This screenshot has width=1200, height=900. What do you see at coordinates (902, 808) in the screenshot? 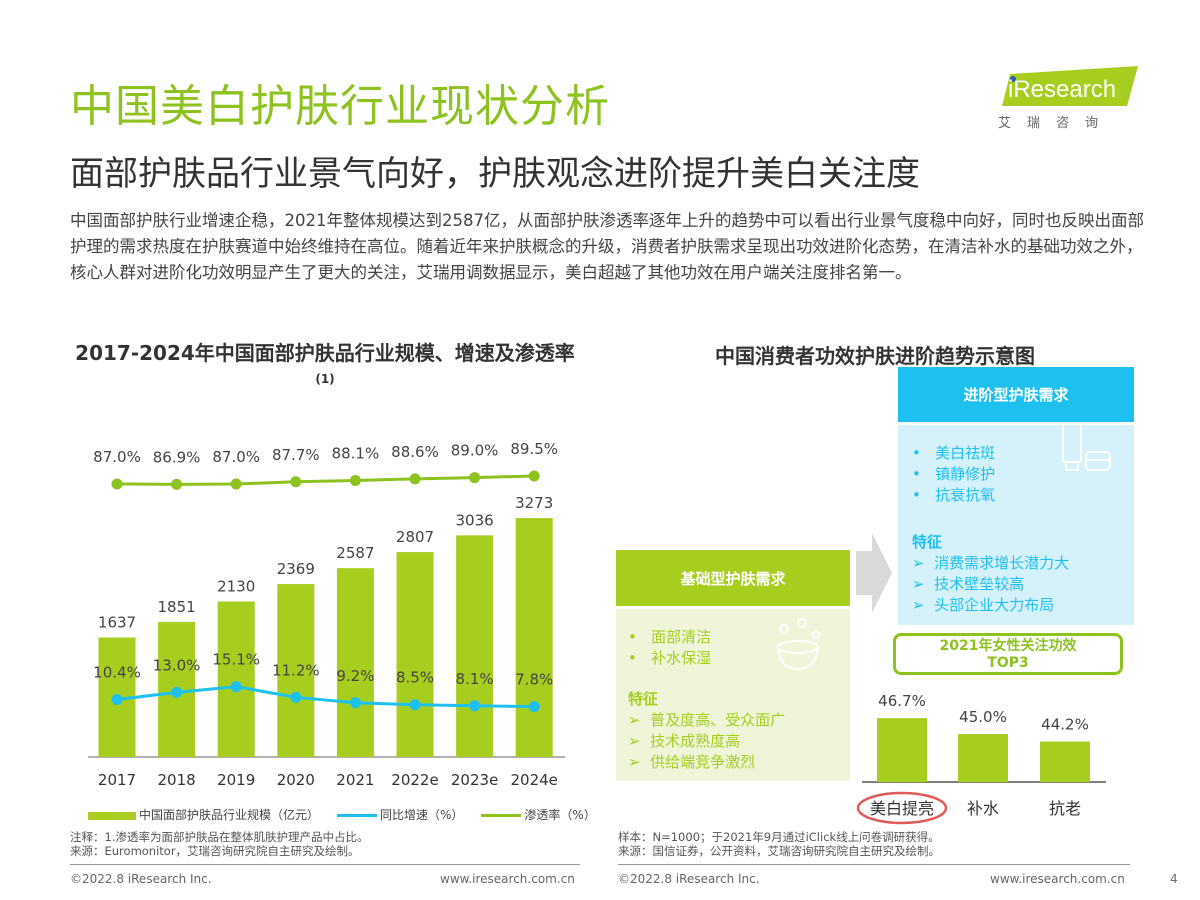
I see `highlight-circle` at bounding box center [902, 808].